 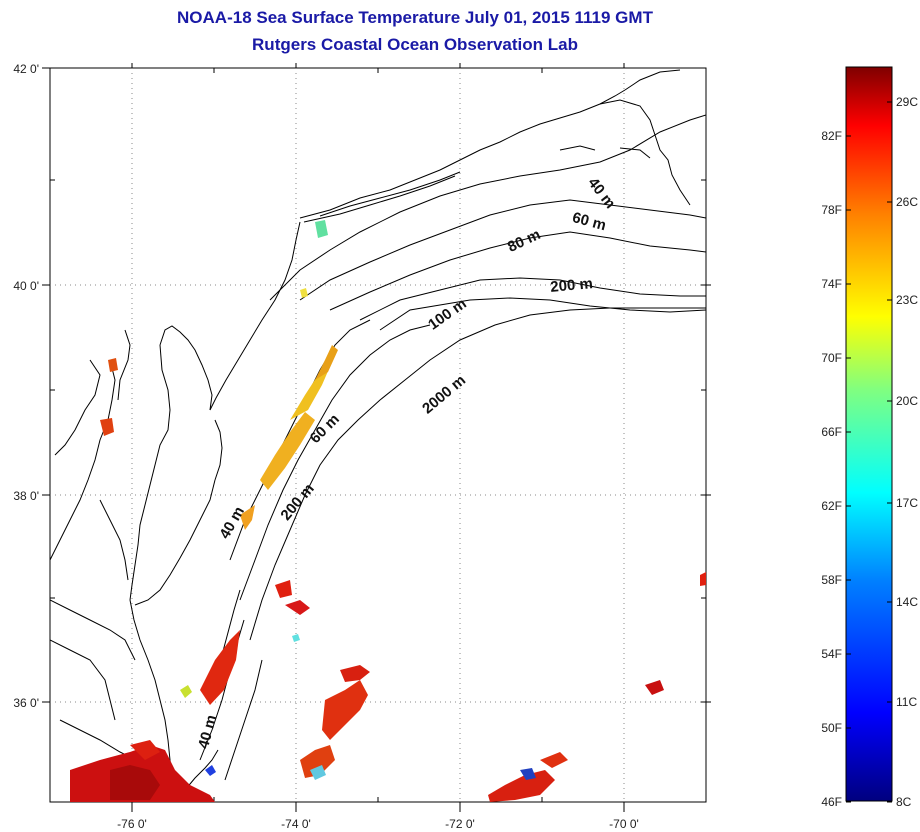 I want to click on colorbar-label-f: 54F, so click(x=831, y=654).